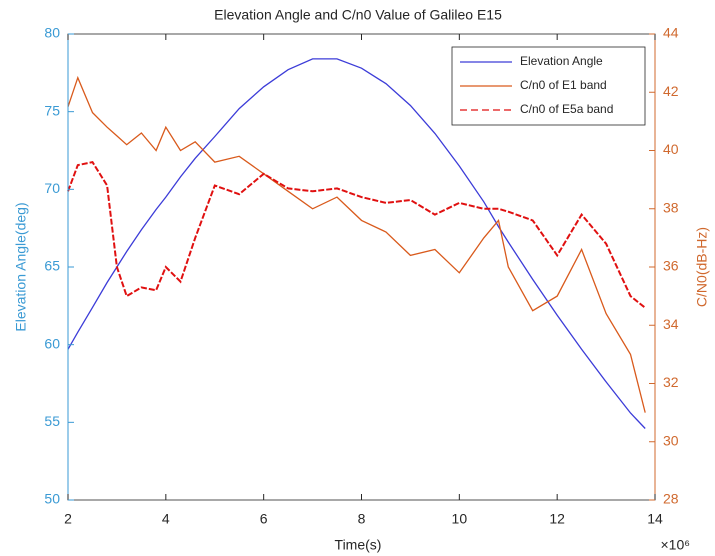  What do you see at coordinates (671, 499) in the screenshot?
I see `y2-tick-label: 28` at bounding box center [671, 499].